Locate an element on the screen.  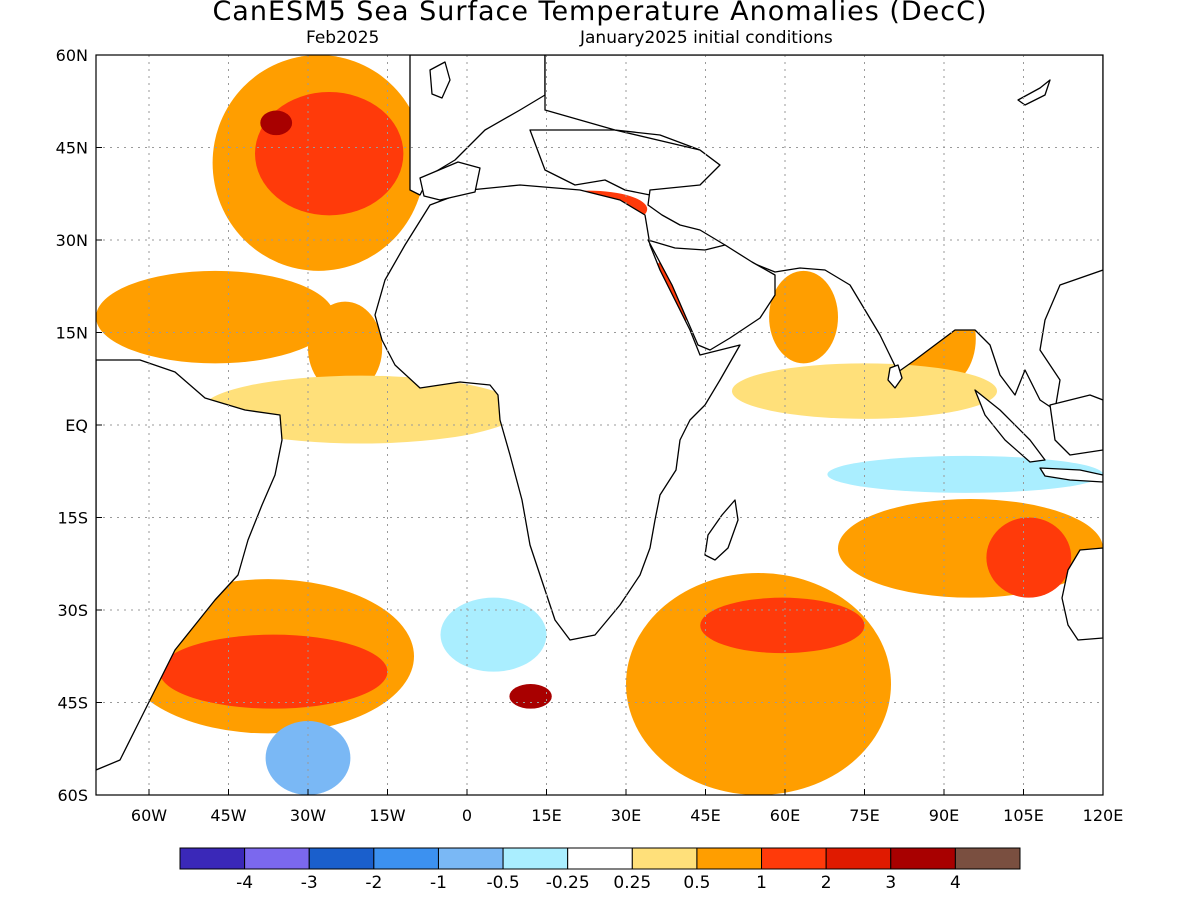
anomaly-region-central-south-atlantic-cool is located at coordinates (493, 634).